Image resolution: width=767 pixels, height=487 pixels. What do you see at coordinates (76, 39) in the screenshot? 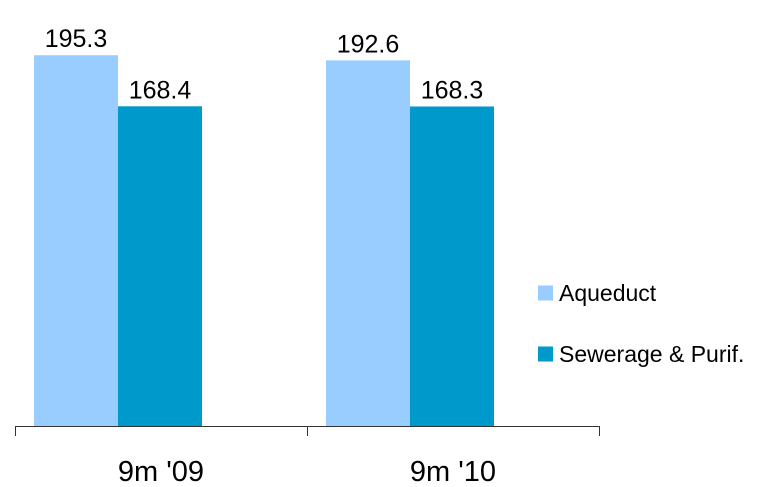
I see `value-label-aqueduct-9m-09: 195.3` at bounding box center [76, 39].